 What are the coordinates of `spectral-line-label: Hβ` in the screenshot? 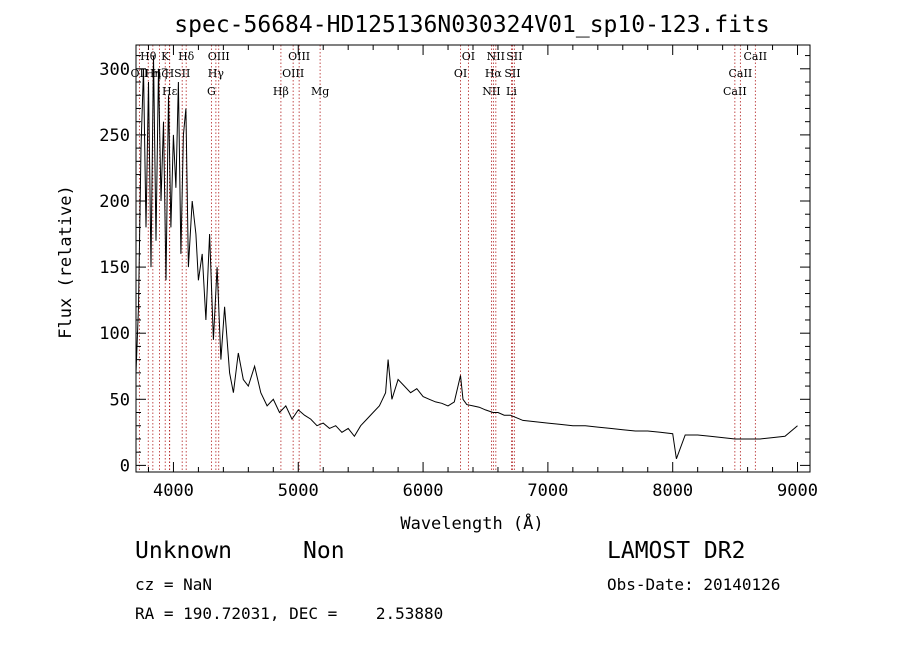 It's located at (281, 91).